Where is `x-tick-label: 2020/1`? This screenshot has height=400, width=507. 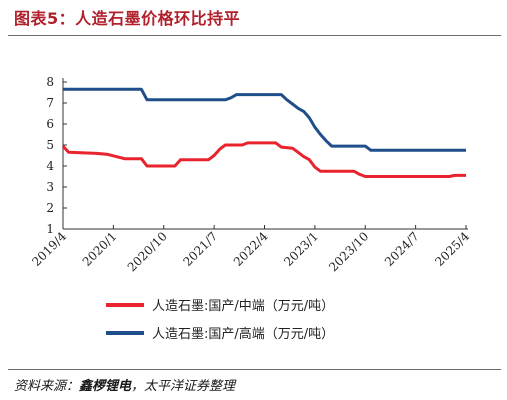
x-tick-label: 2020/1 is located at coordinates (100, 249).